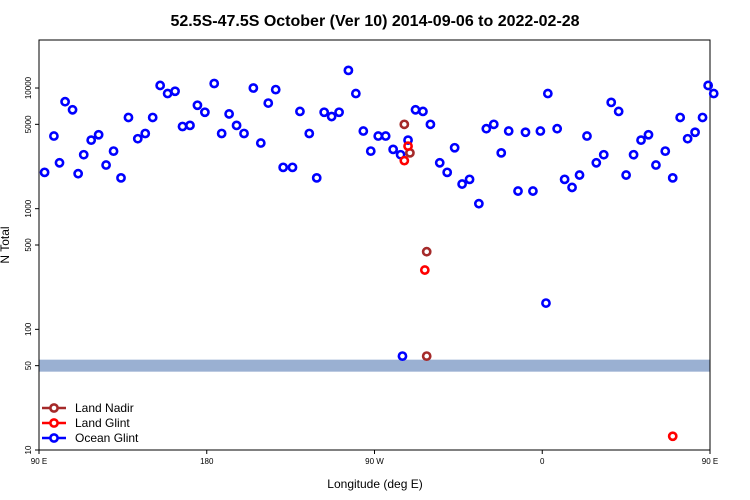  I want to click on legend-item-ocean-glint: Ocean Glint, so click(90, 438).